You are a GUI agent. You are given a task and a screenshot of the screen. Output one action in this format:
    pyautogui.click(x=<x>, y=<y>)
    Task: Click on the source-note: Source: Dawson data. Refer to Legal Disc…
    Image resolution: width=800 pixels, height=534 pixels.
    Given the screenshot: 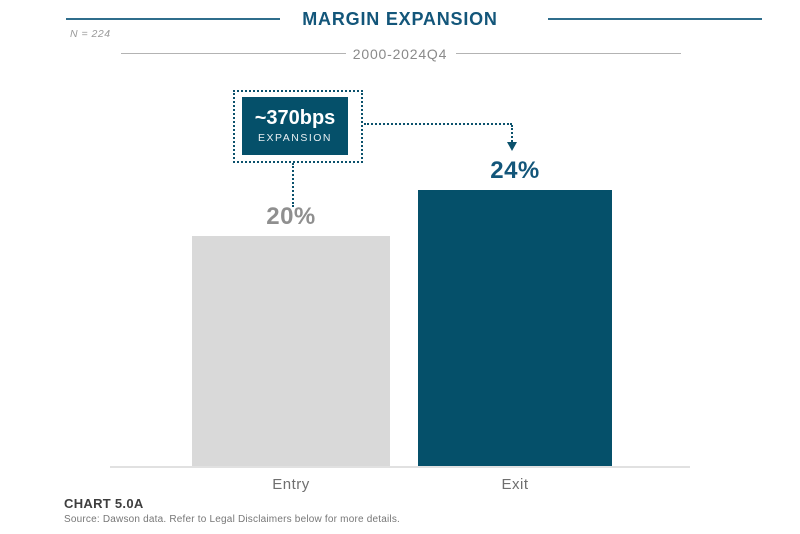 What is the action you would take?
    pyautogui.click(x=232, y=519)
    